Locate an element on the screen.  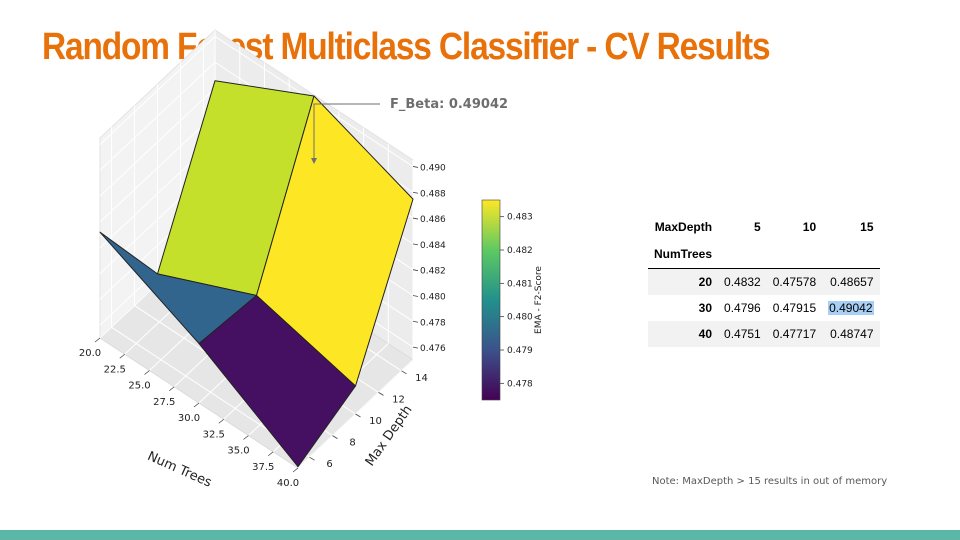
z-tick-label: 0.486 is located at coordinates (433, 220).